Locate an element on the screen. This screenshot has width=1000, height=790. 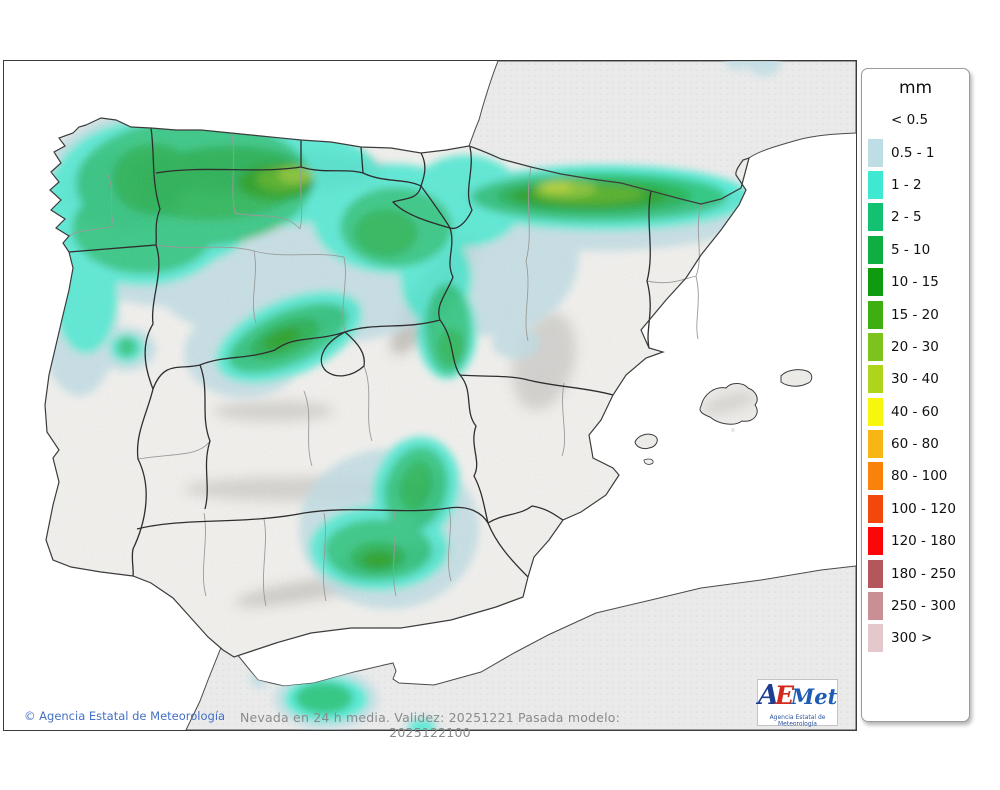
legend-row: 1 - 2 is located at coordinates (915, 185).